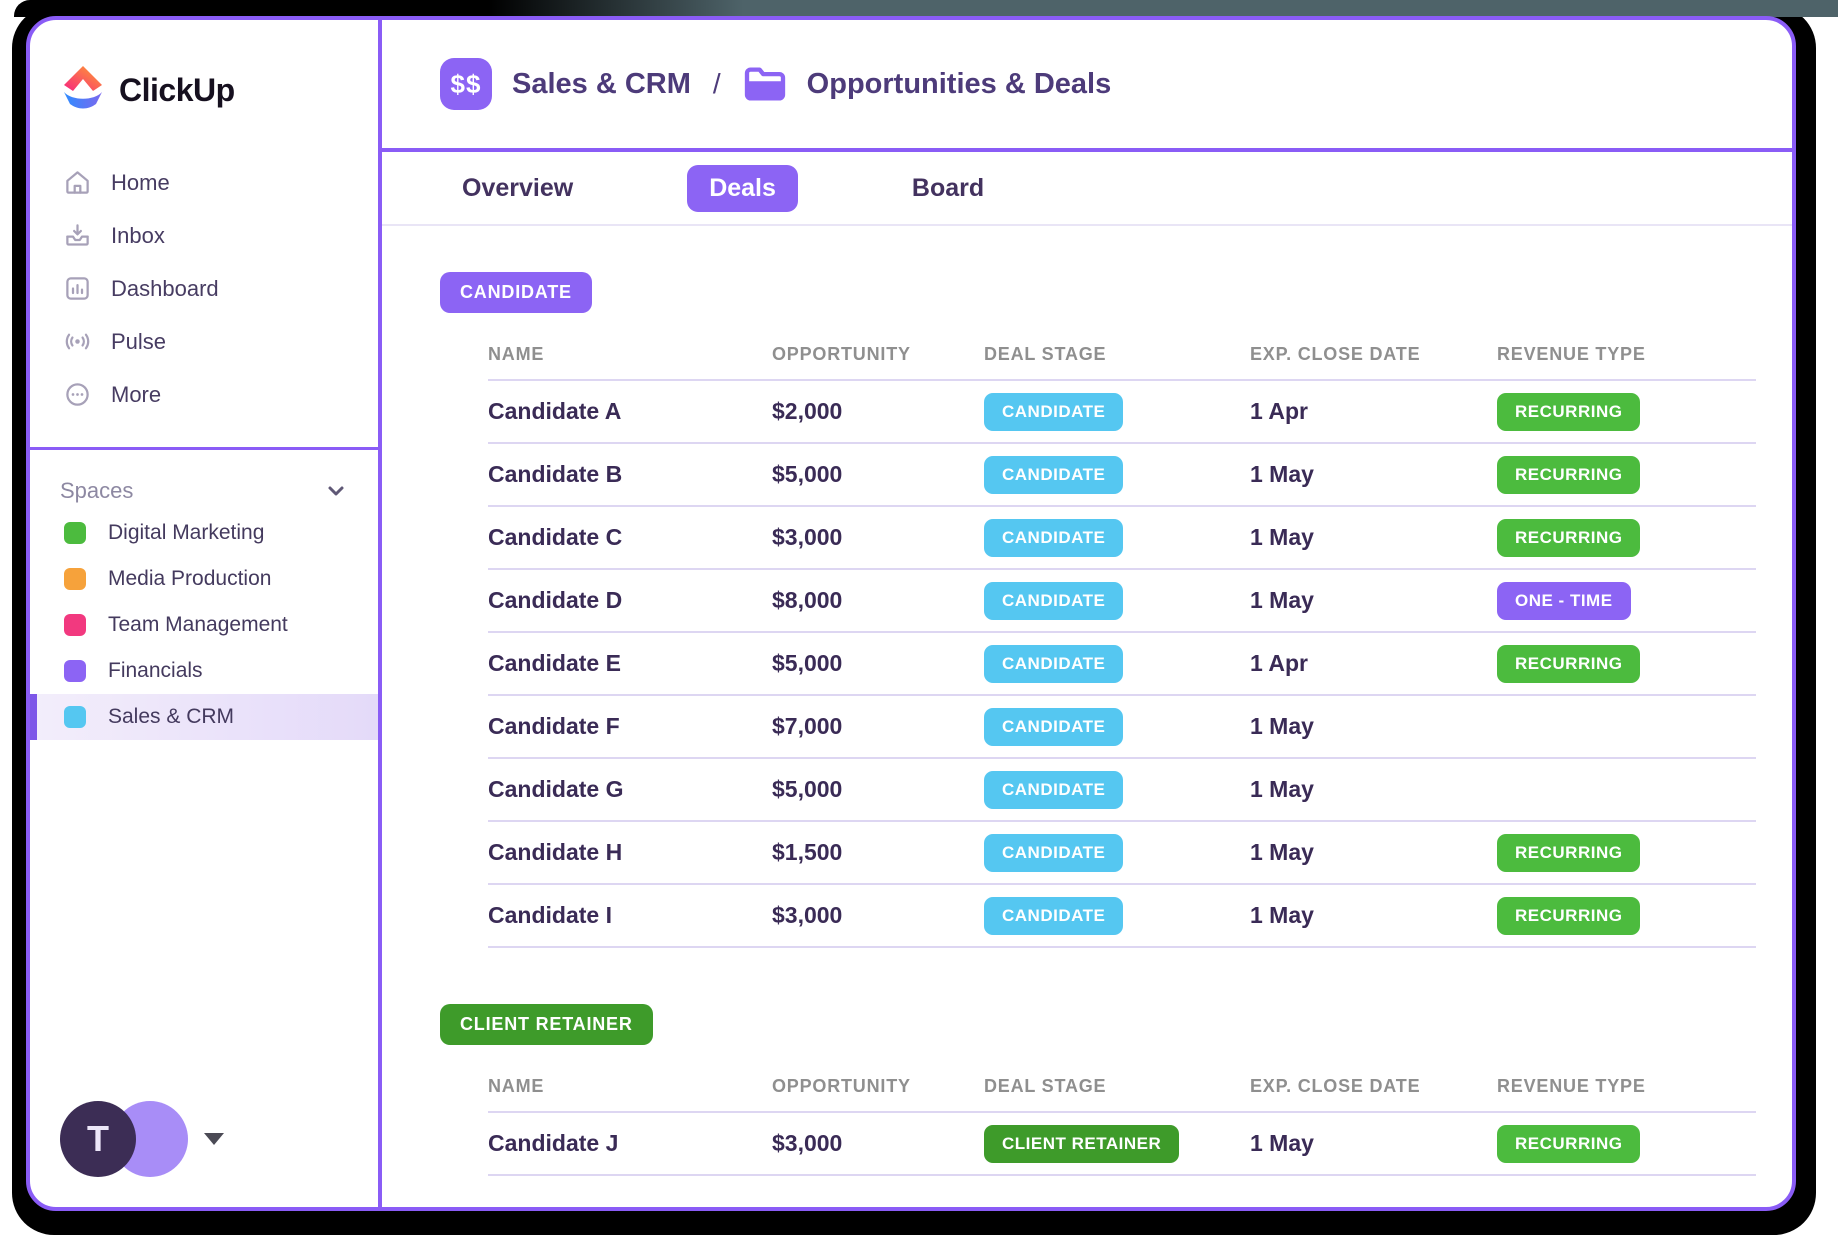 This screenshot has height=1255, width=1838. Describe the element at coordinates (83, 87) in the screenshot. I see `clickup-logo-icon` at that location.